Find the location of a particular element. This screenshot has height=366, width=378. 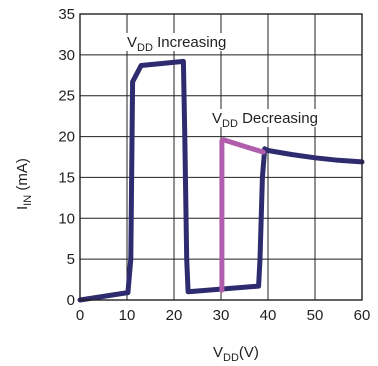

y-tick-label: 15 is located at coordinates (66, 177).